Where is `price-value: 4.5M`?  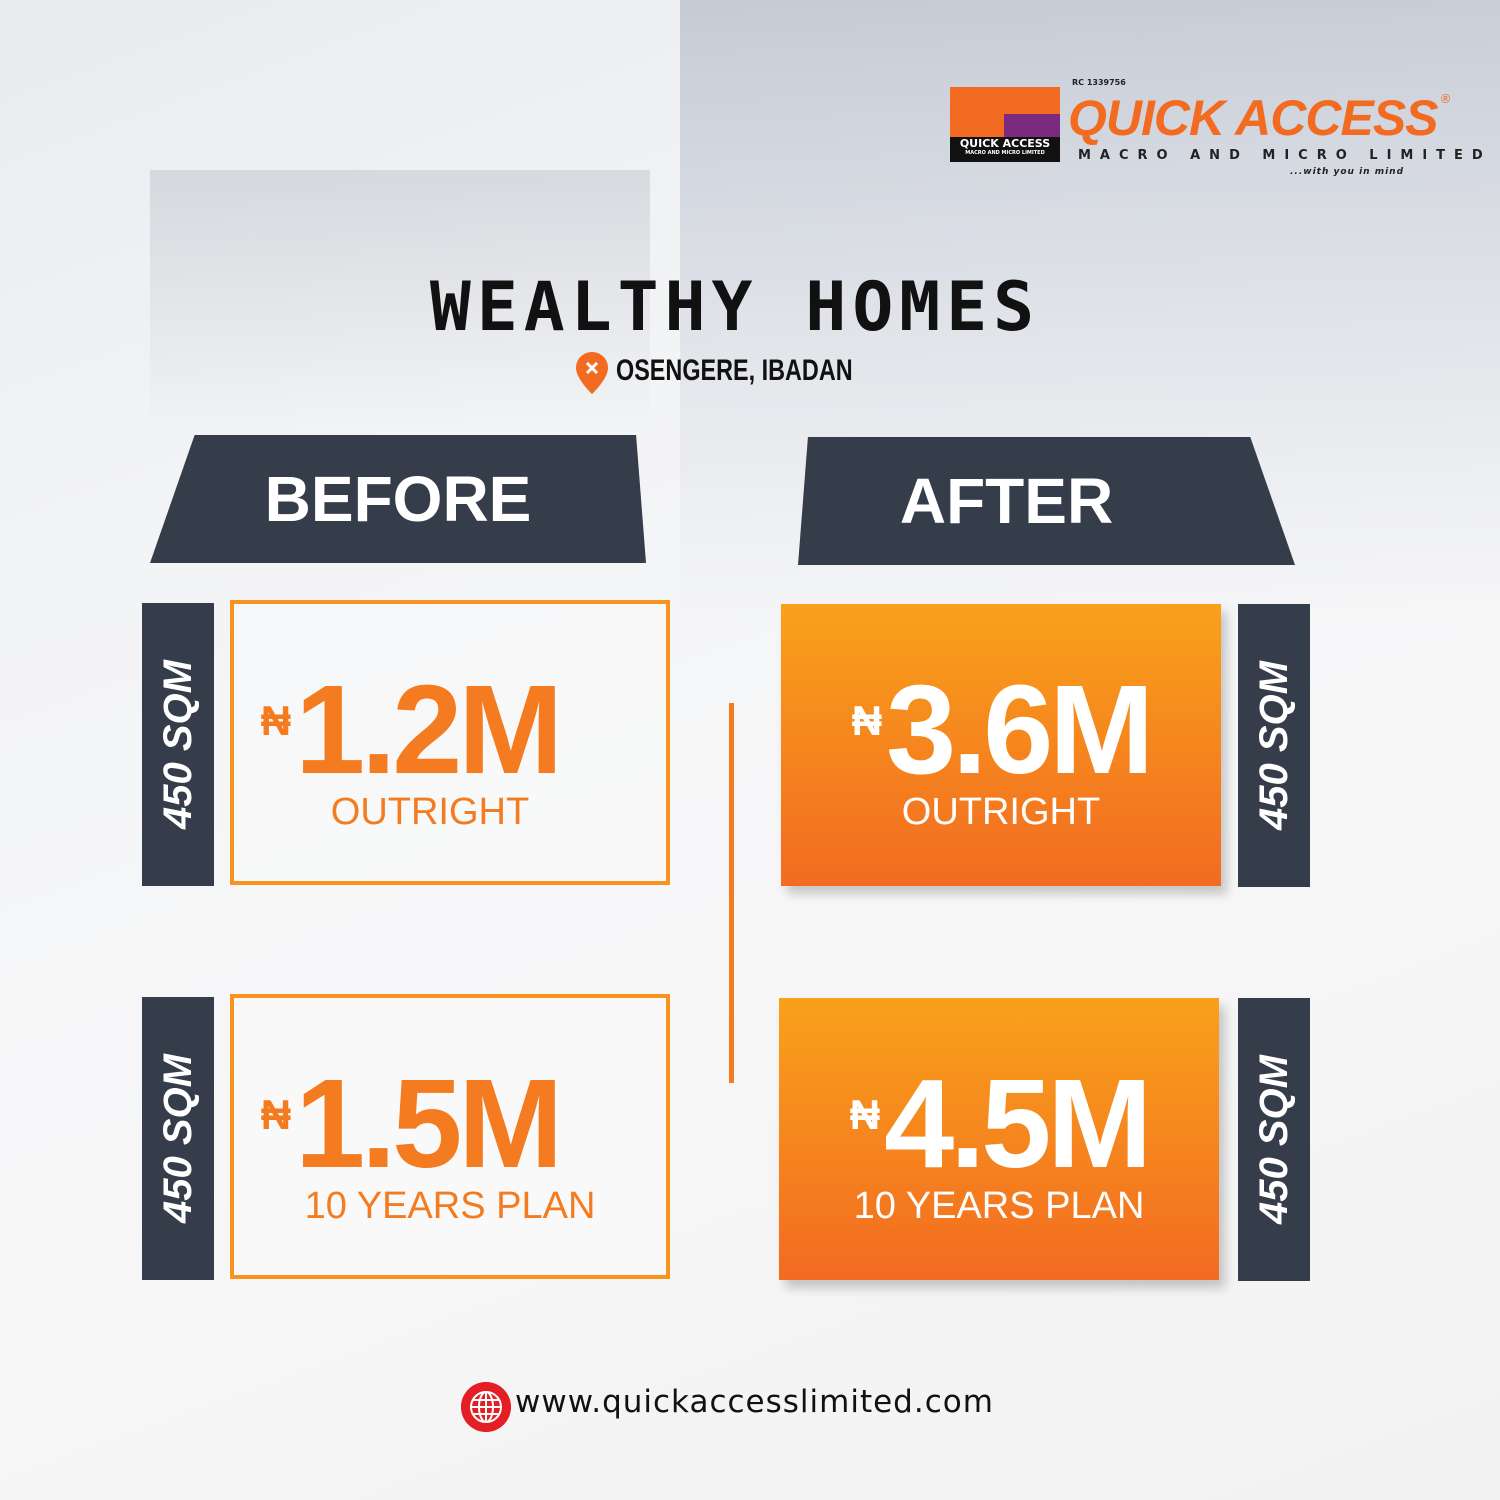
price-value: 4.5M is located at coordinates (1018, 1123).